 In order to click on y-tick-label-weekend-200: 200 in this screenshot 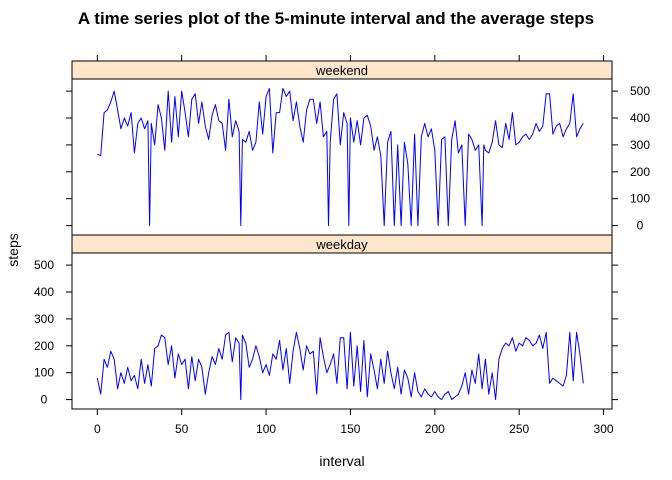, I will do `click(640, 172)`.